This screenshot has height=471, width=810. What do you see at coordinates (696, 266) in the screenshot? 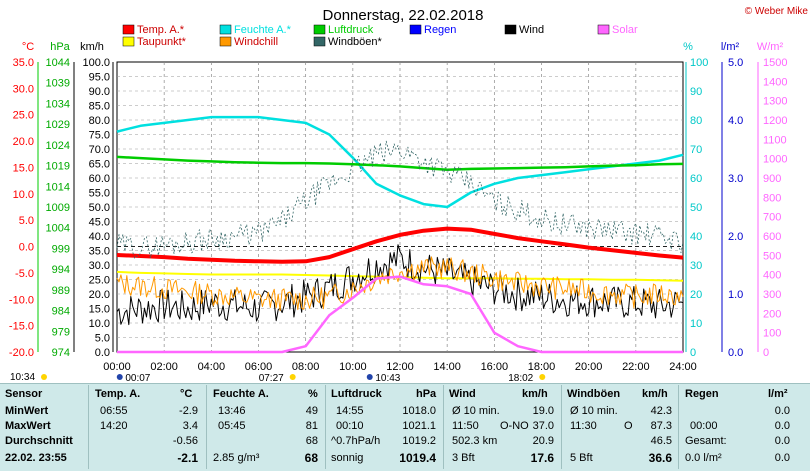
I see `pct-axis-tick: 30` at bounding box center [696, 266].